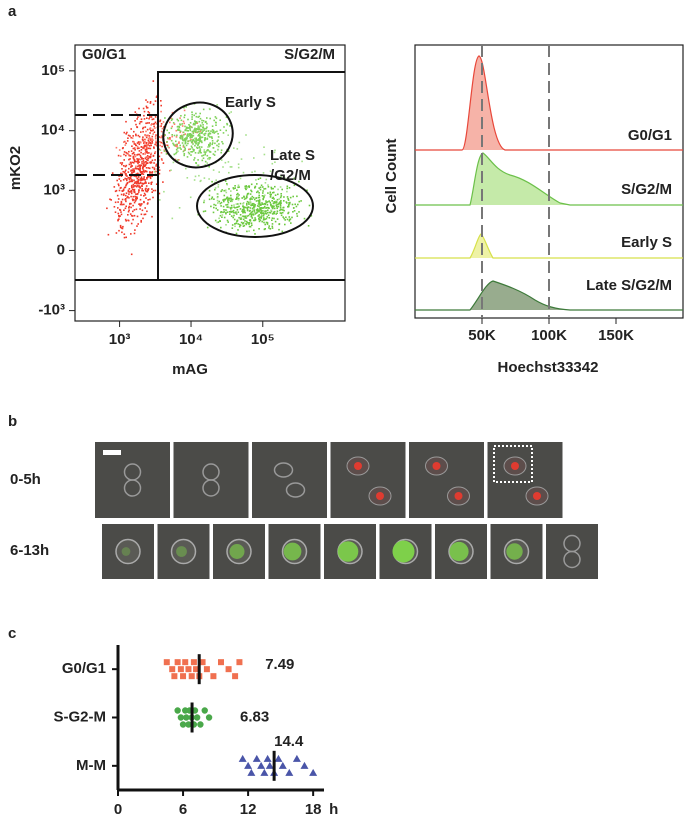 This screenshot has height=823, width=685. I want to click on gate-label: Early S, so click(250, 102).